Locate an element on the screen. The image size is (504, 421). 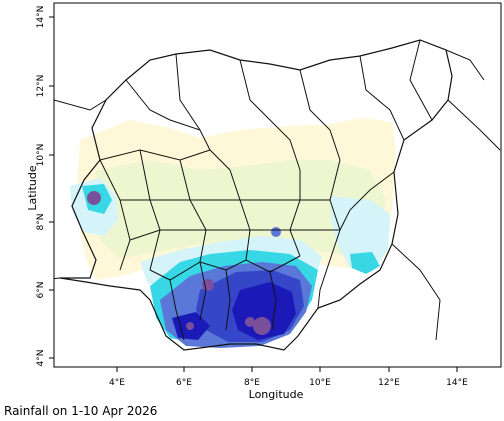
x-tick-label: 4°E is located at coordinates (117, 383).